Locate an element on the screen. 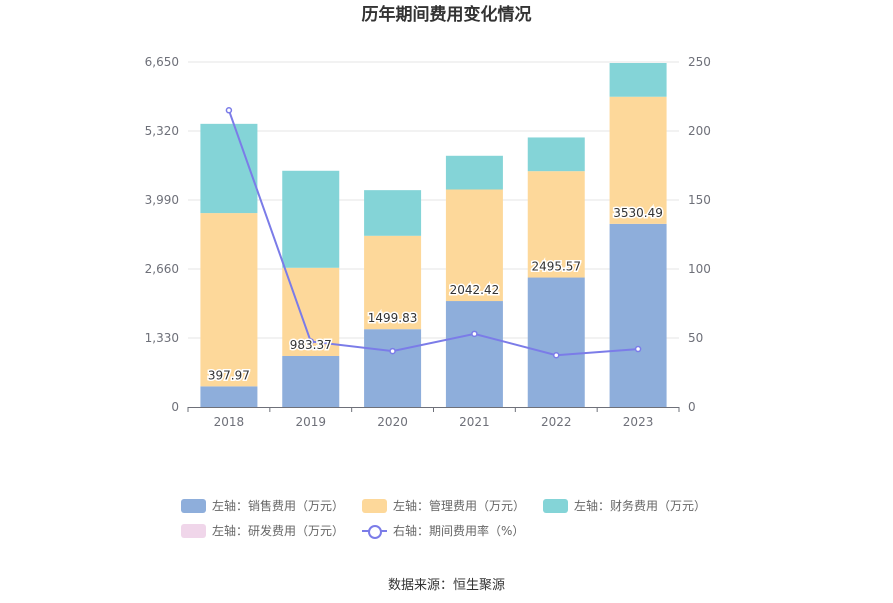 The width and height of the screenshot is (893, 603). left-tick-label: 1,330 is located at coordinates (162, 338).